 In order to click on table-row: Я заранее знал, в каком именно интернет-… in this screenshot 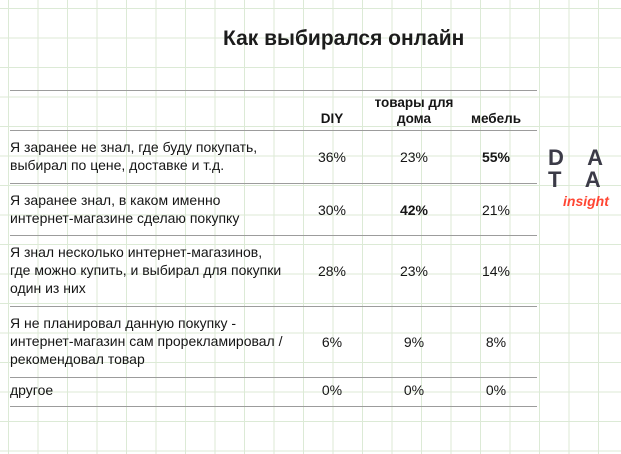, I will do `click(273, 210)`.